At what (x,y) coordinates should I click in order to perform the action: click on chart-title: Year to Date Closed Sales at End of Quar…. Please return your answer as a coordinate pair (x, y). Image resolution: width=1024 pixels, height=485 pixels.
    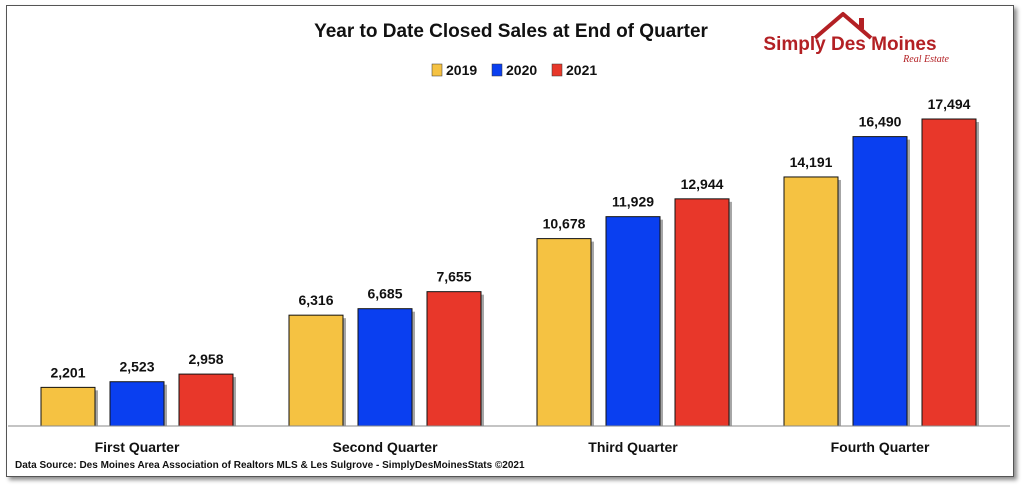
    Looking at the image, I should click on (511, 31).